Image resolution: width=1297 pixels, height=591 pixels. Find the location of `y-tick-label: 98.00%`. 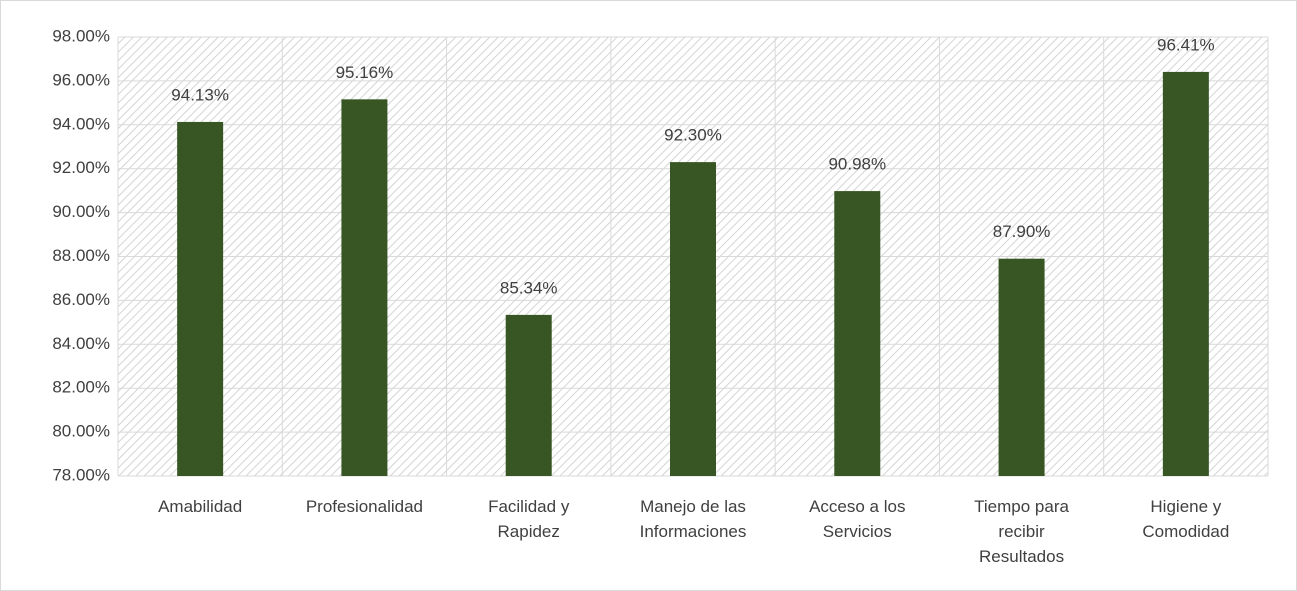

y-tick-label: 98.00% is located at coordinates (81, 35).